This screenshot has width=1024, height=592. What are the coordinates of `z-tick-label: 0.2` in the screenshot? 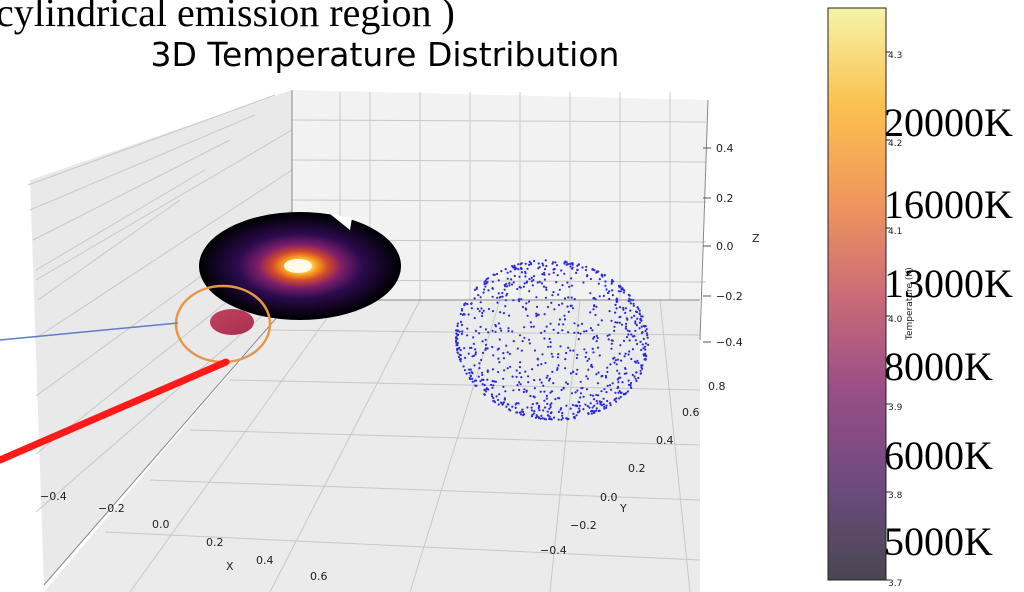 It's located at (725, 198).